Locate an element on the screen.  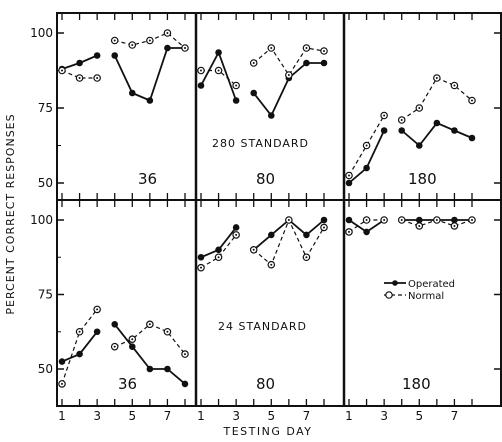
panel-number-label: 180 is located at coordinates (422, 179).